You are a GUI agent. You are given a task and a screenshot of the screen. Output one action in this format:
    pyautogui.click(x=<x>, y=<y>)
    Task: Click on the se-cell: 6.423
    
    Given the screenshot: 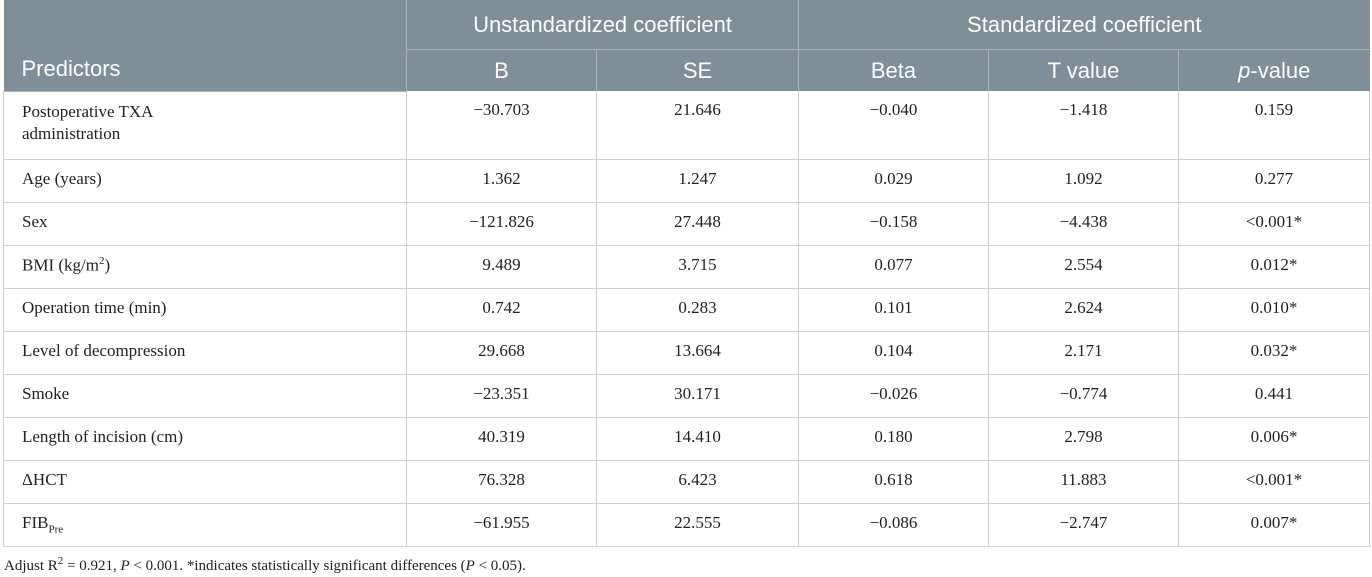 What is the action you would take?
    pyautogui.click(x=697, y=482)
    